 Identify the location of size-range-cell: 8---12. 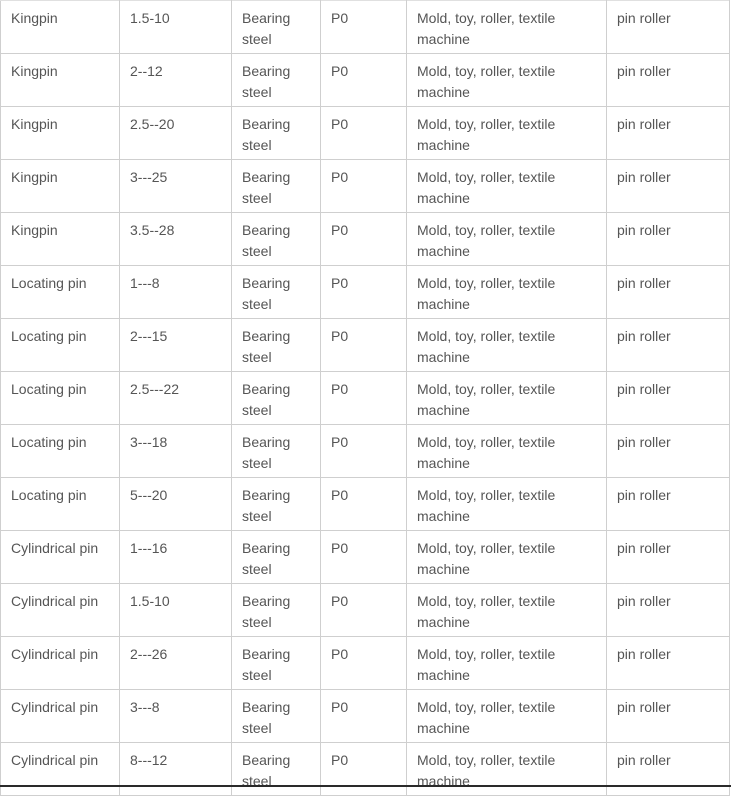
(175, 769).